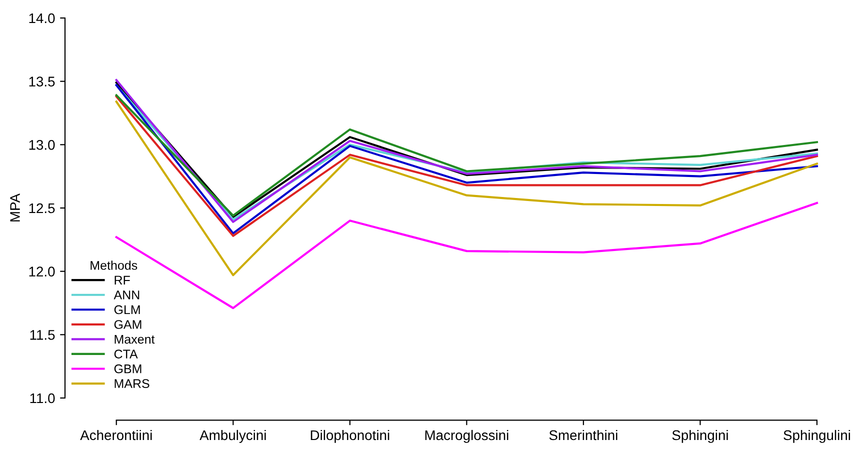 The width and height of the screenshot is (866, 452). Describe the element at coordinates (134, 339) in the screenshot. I see `legend-label: Maxent` at that location.